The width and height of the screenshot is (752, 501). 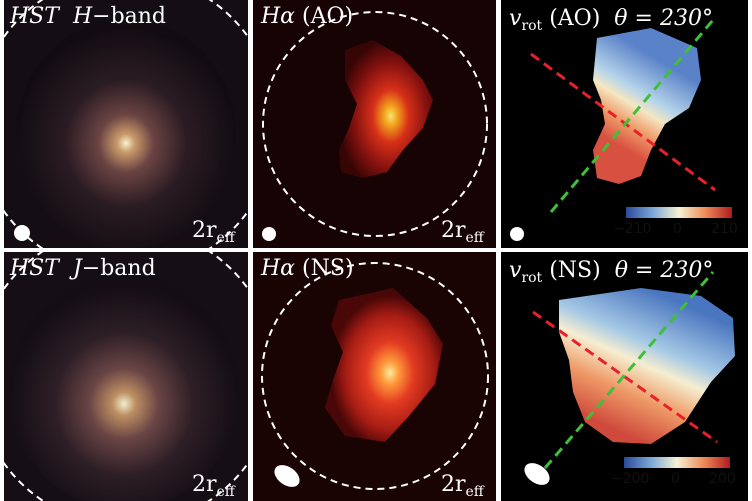 What do you see at coordinates (307, 268) in the screenshot?
I see `panel-title: Hα (NS)` at bounding box center [307, 268].